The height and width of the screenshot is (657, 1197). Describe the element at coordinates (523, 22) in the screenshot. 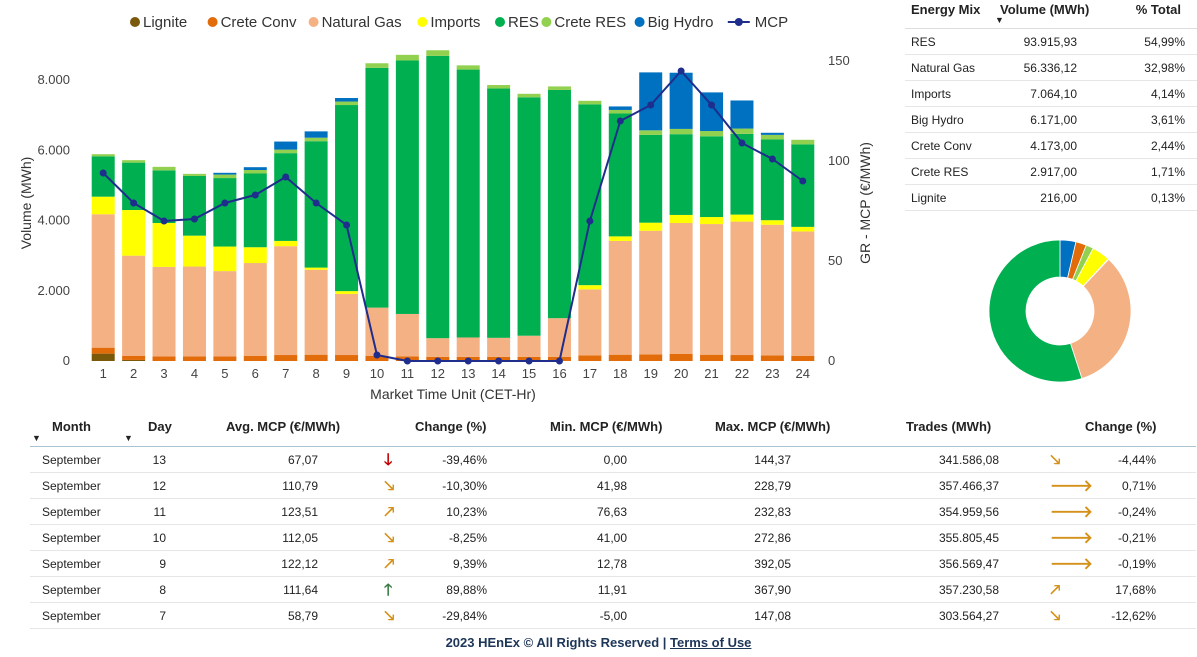

I see `legend-label: RES` at that location.